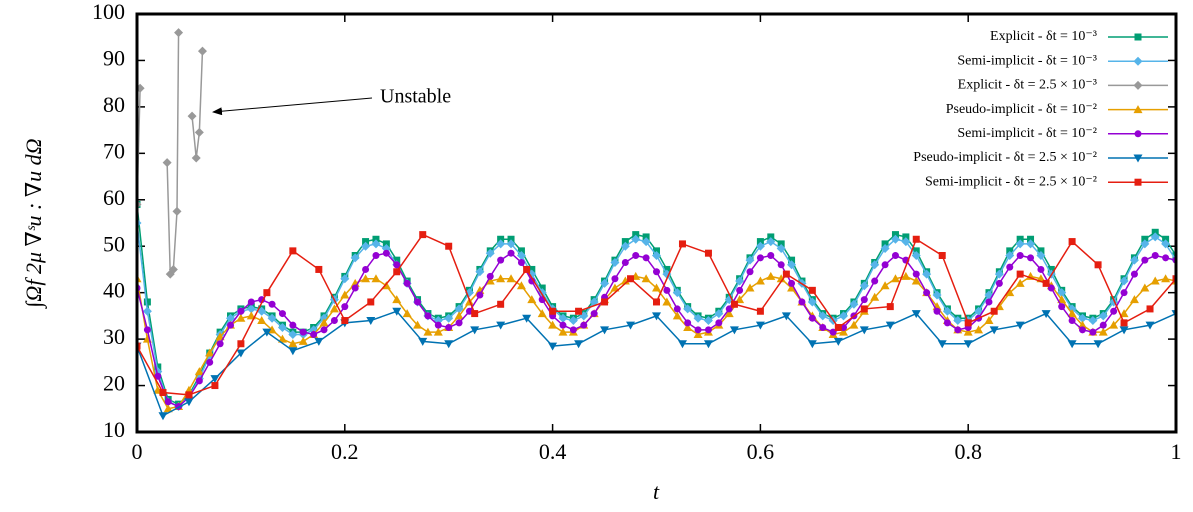 The image size is (1193, 512). I want to click on series-line, so click(170, 154).